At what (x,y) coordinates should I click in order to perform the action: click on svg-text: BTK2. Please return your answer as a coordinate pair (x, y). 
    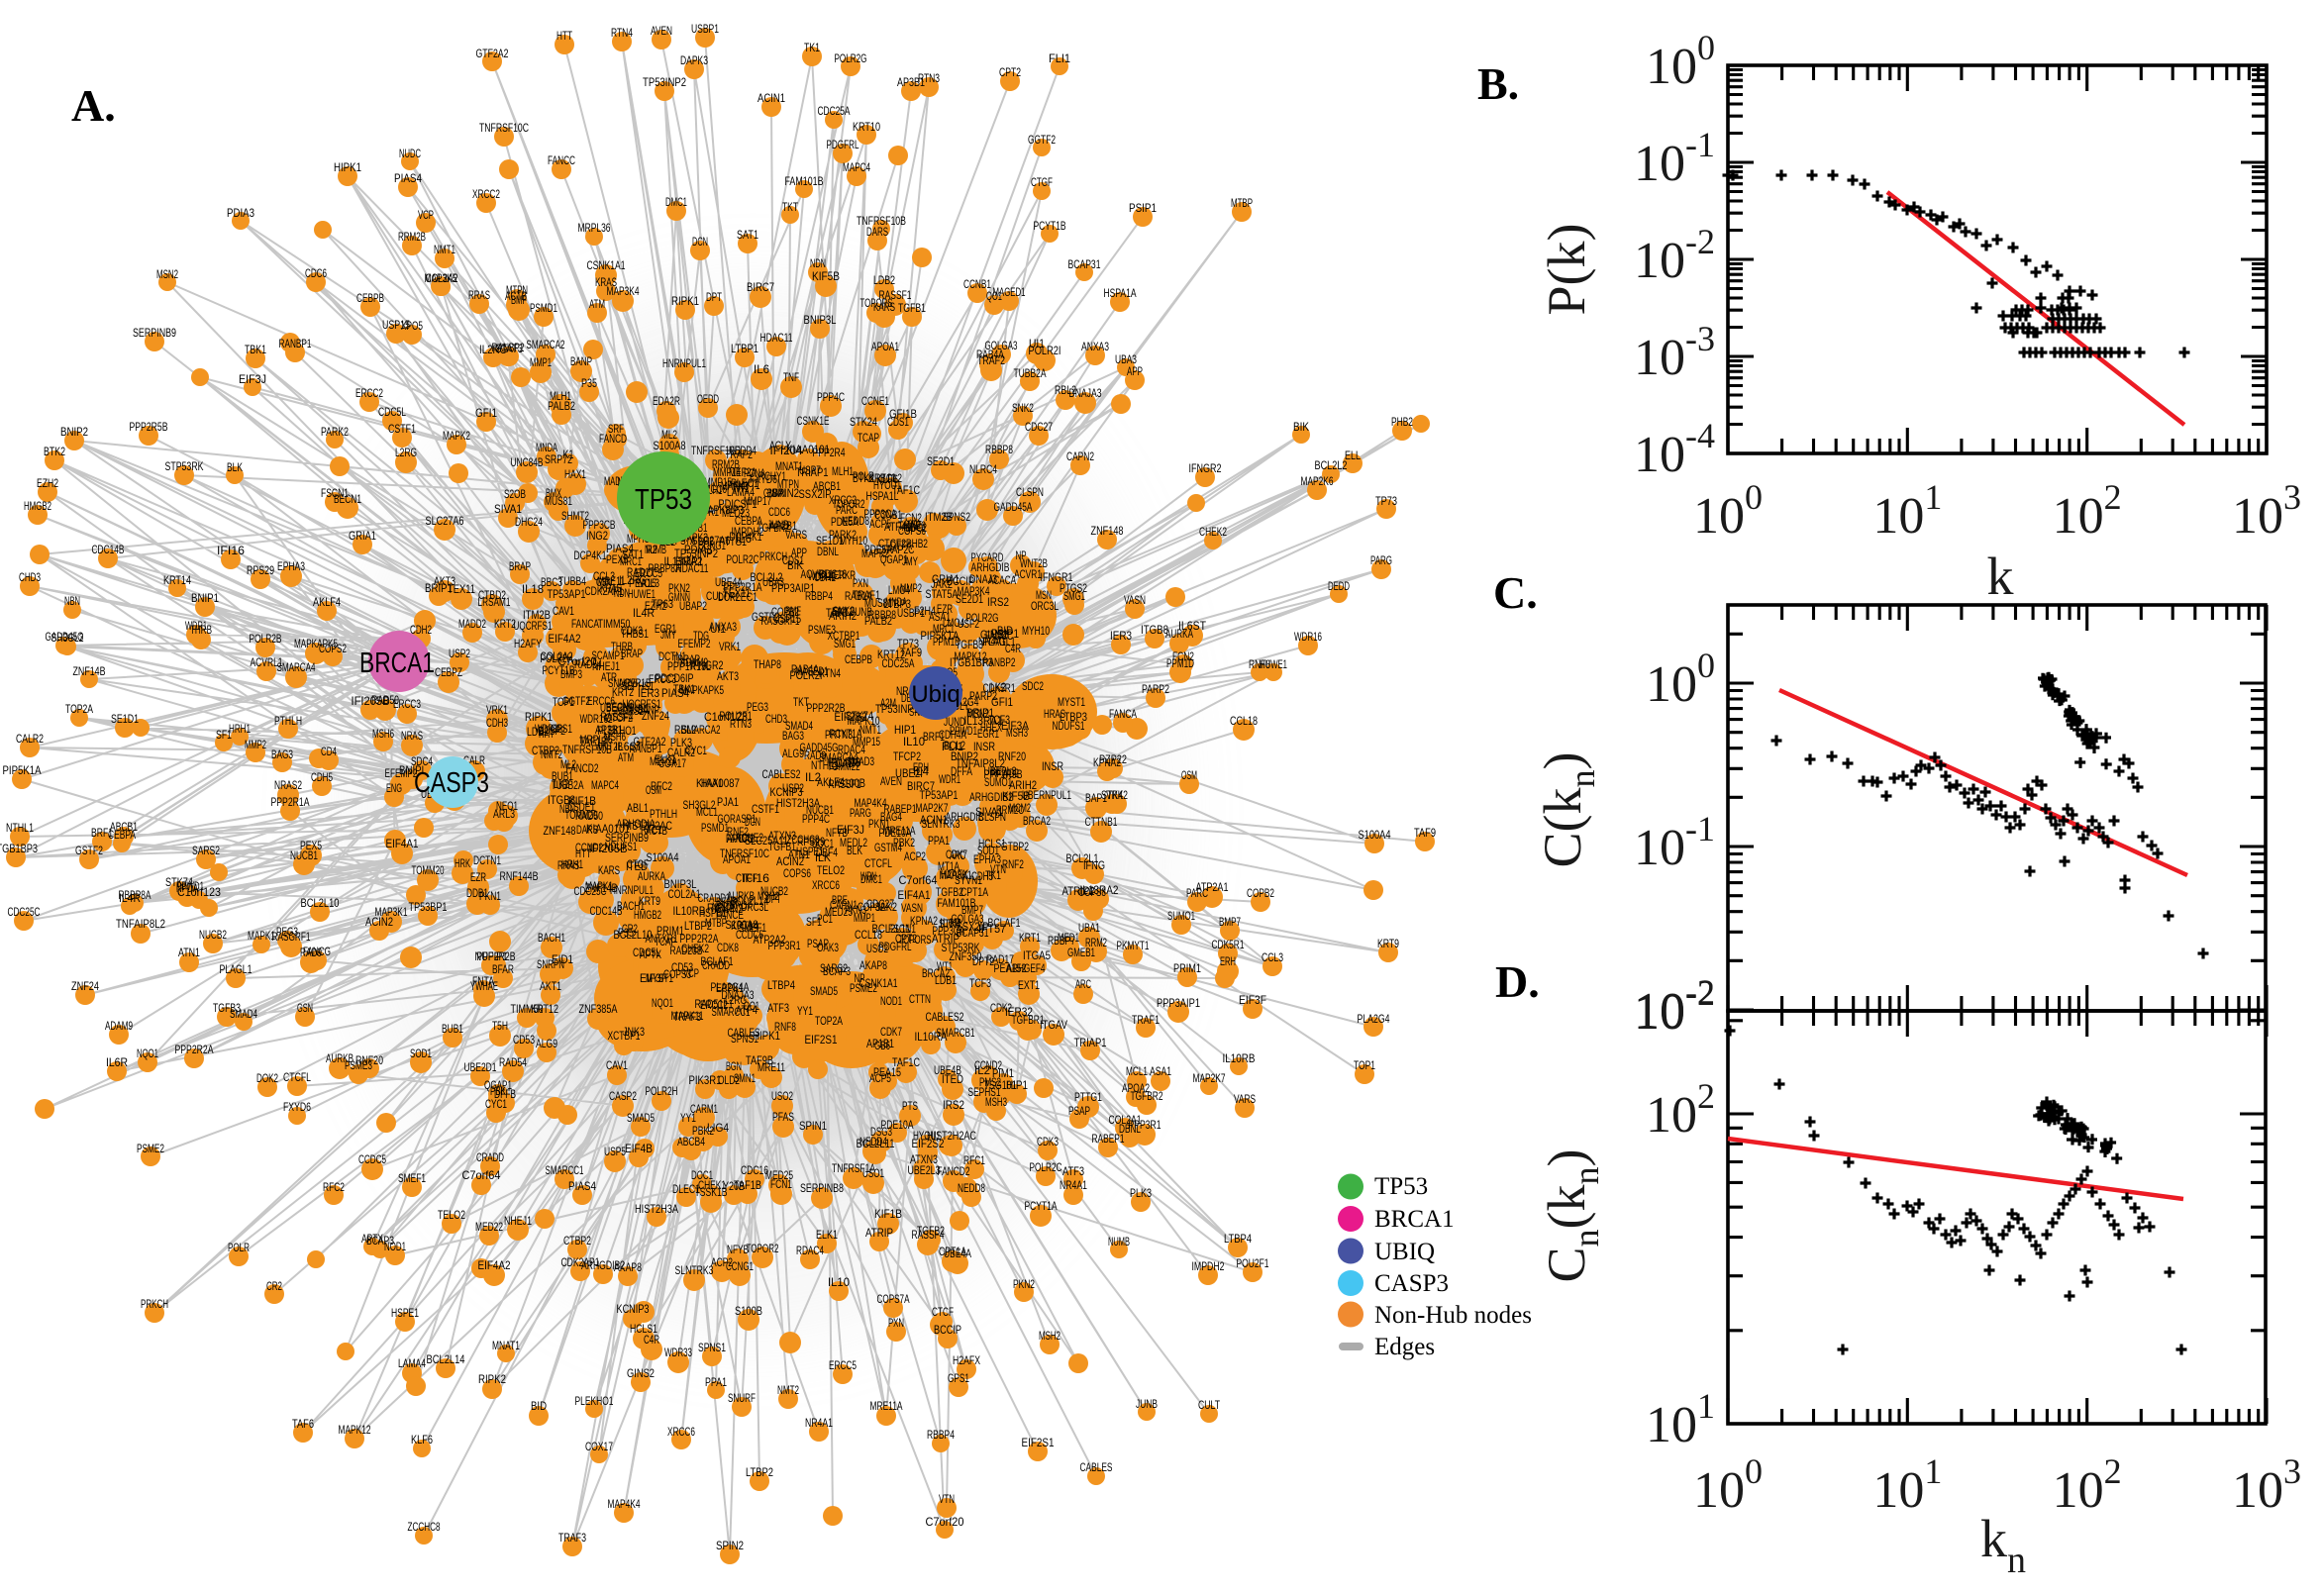
    Looking at the image, I should click on (55, 451).